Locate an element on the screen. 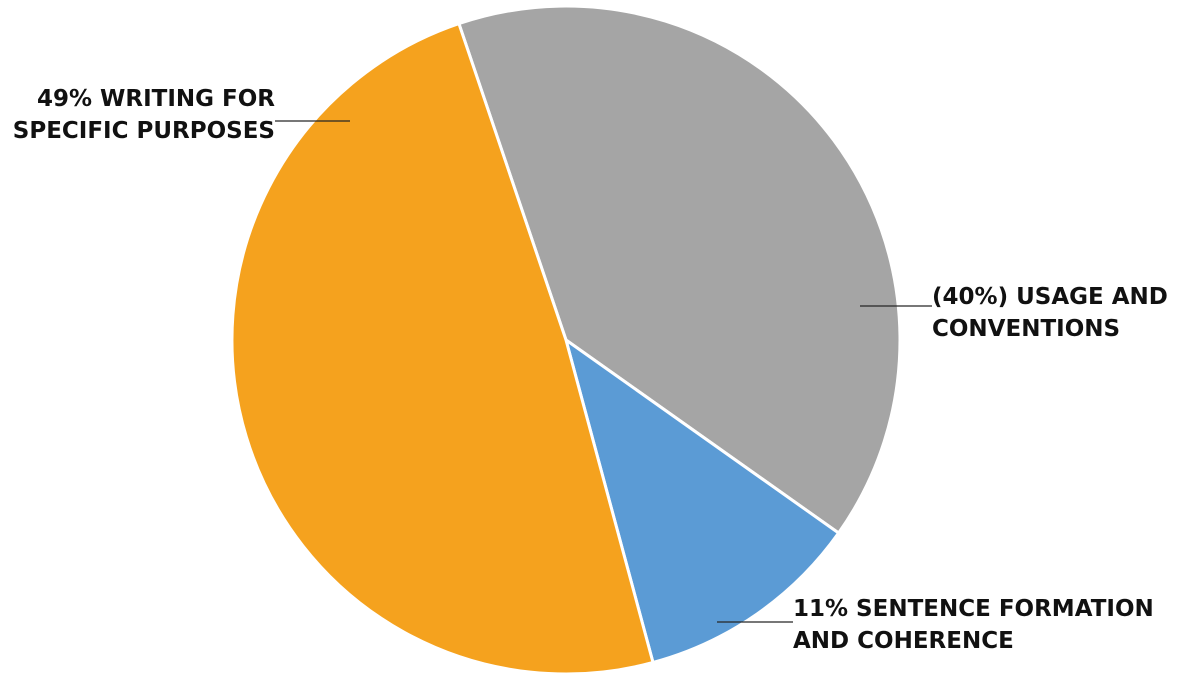  data-label-line: SPECIFIC PURPOSES is located at coordinates (144, 131).